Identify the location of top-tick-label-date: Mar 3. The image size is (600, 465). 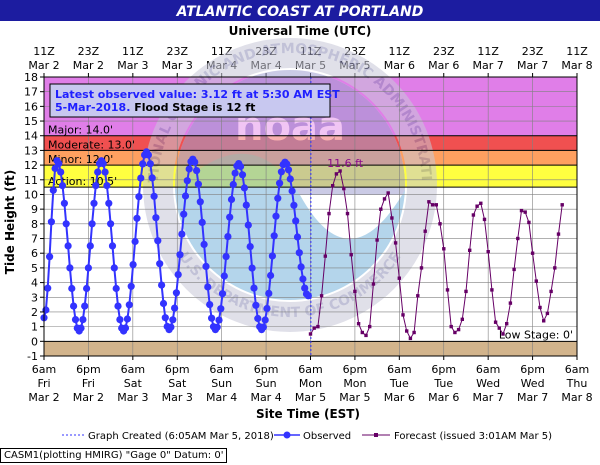
(177, 65).